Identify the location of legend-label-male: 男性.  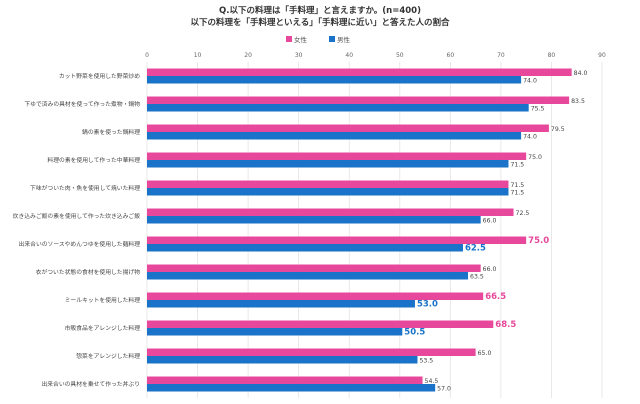
(344, 39).